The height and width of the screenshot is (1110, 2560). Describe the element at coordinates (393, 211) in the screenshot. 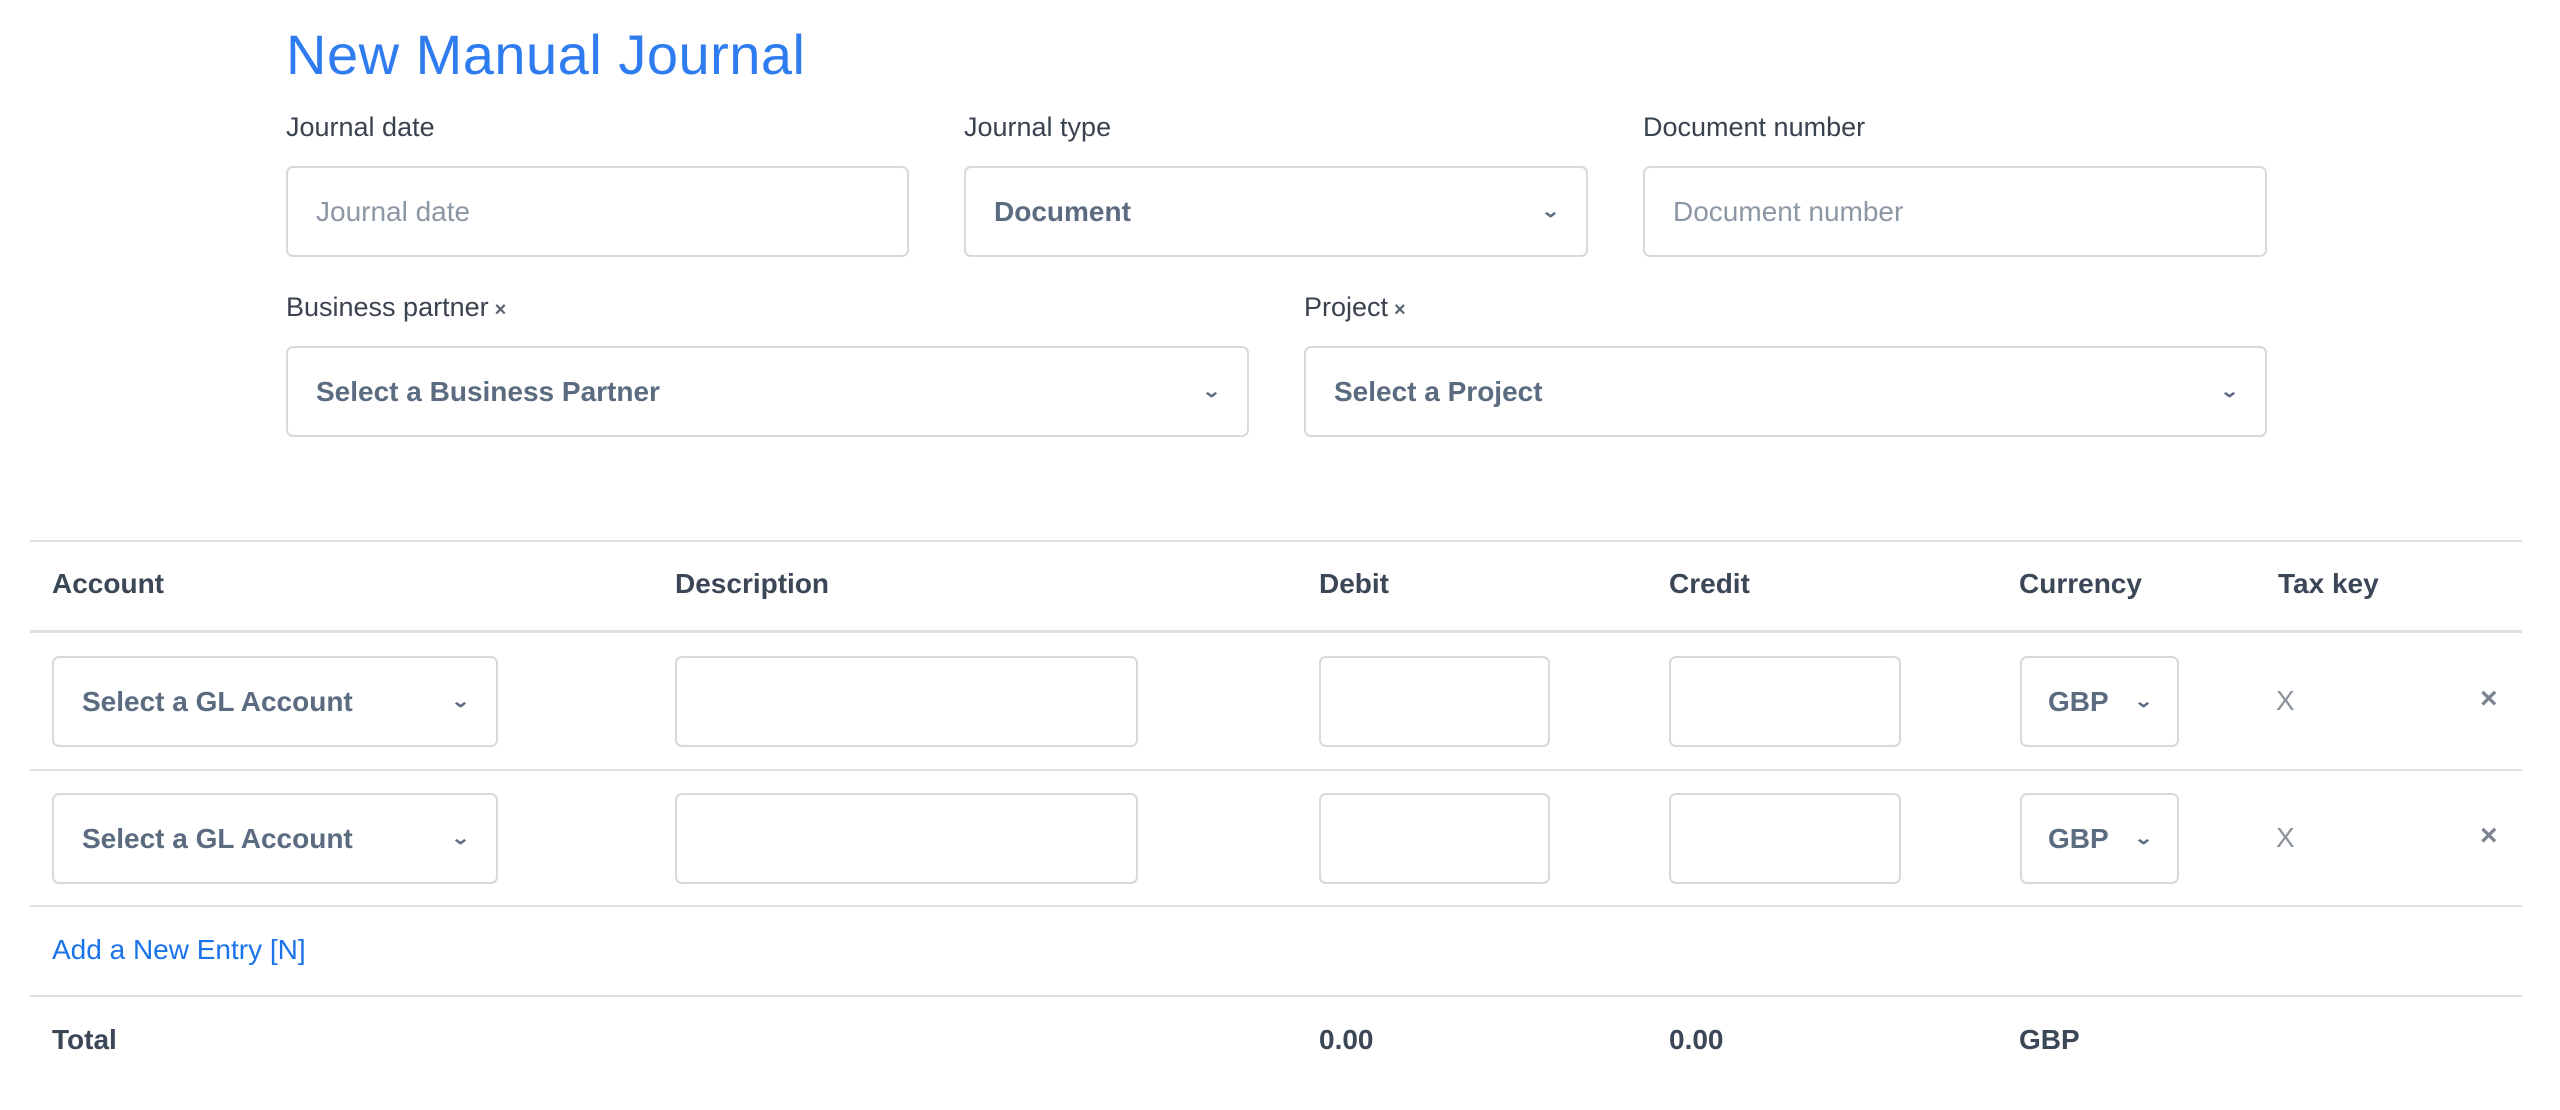

I see `journal-date-placeholder: Journal date` at that location.